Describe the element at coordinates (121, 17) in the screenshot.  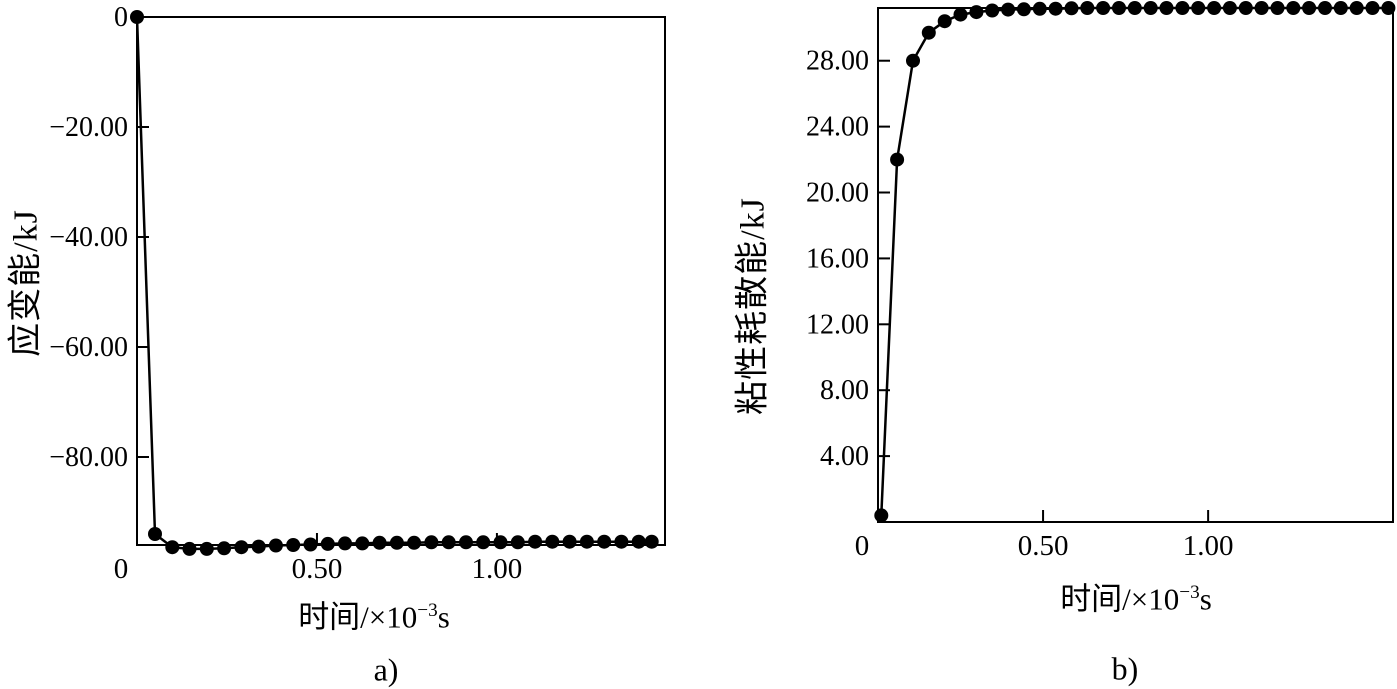
I see `y-tick-label: 0` at that location.